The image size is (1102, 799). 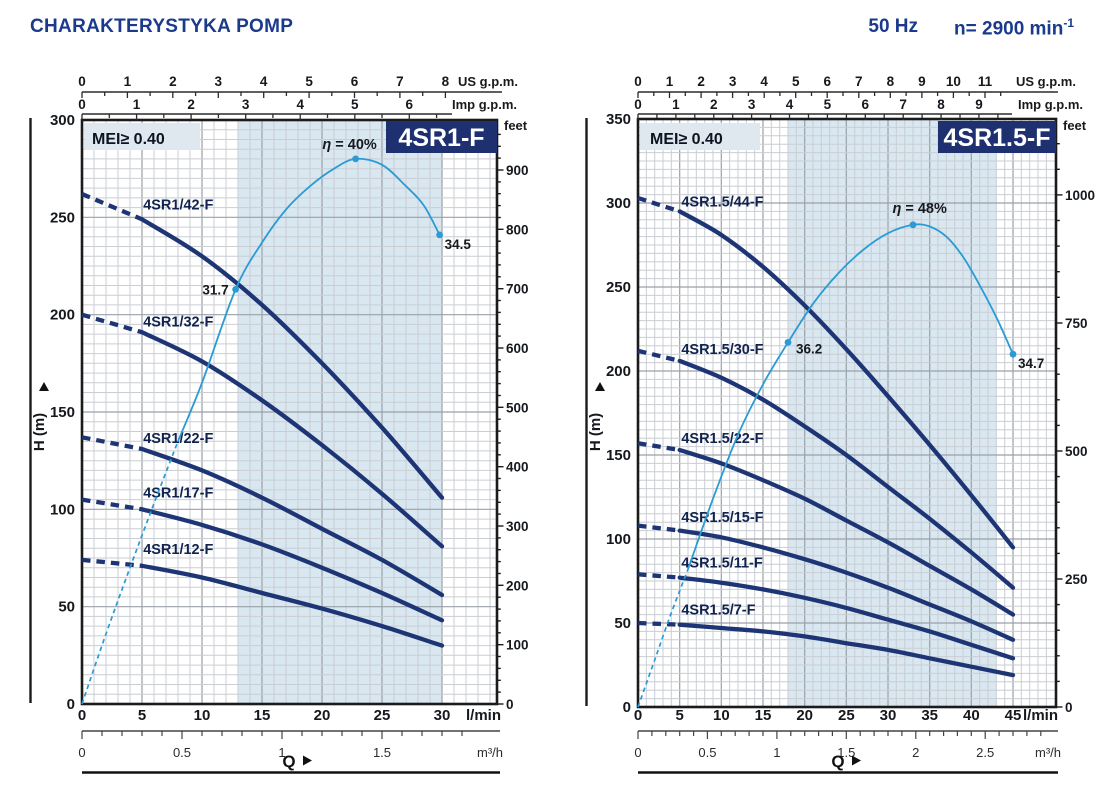 What do you see at coordinates (1068, 23) in the screenshot?
I see `speed-exponent: -1` at bounding box center [1068, 23].